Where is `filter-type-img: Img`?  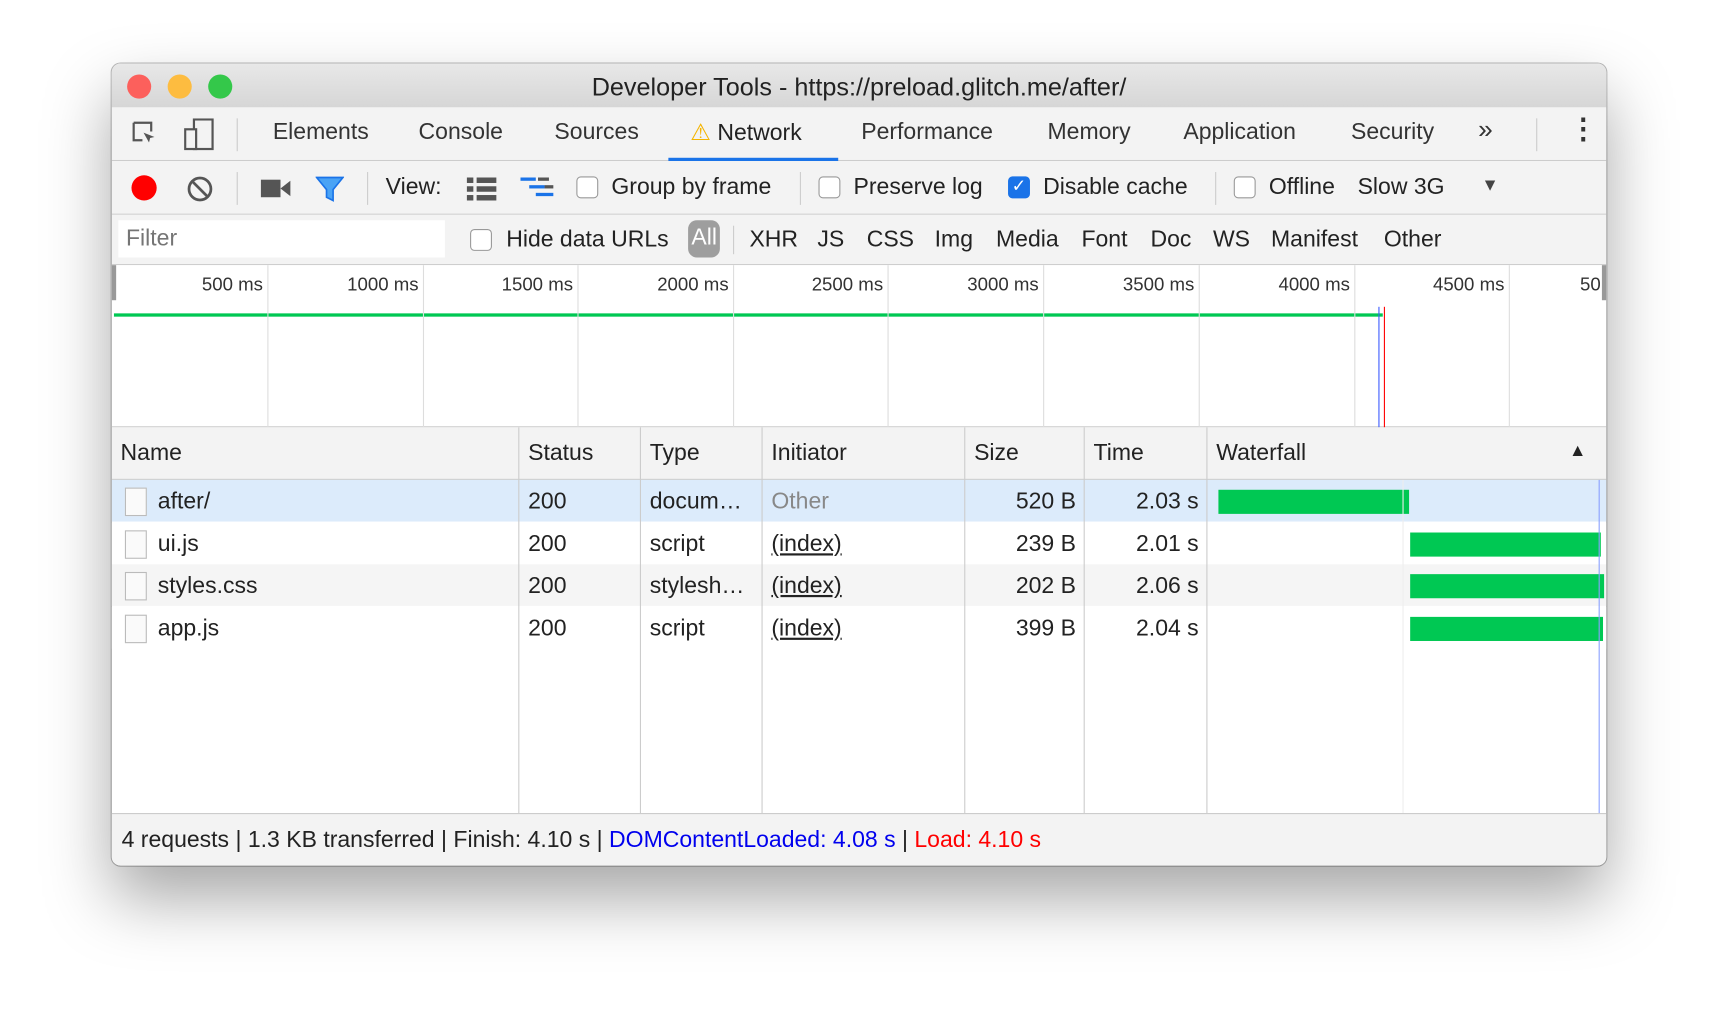 filter-type-img: Img is located at coordinates (953, 239).